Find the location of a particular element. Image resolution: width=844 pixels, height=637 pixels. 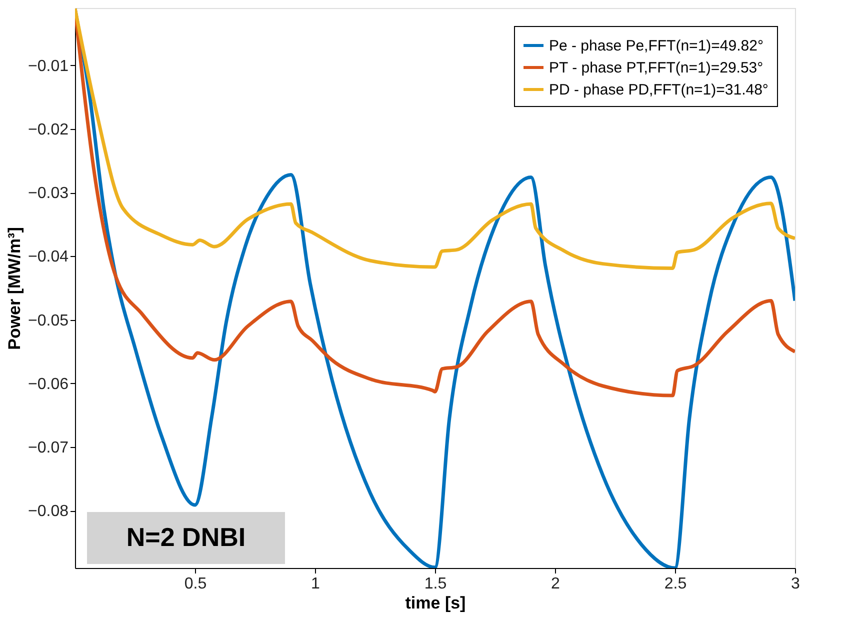

legend-label: Pe - phase Pe,FFT(n=1)=49.82° is located at coordinates (656, 46).